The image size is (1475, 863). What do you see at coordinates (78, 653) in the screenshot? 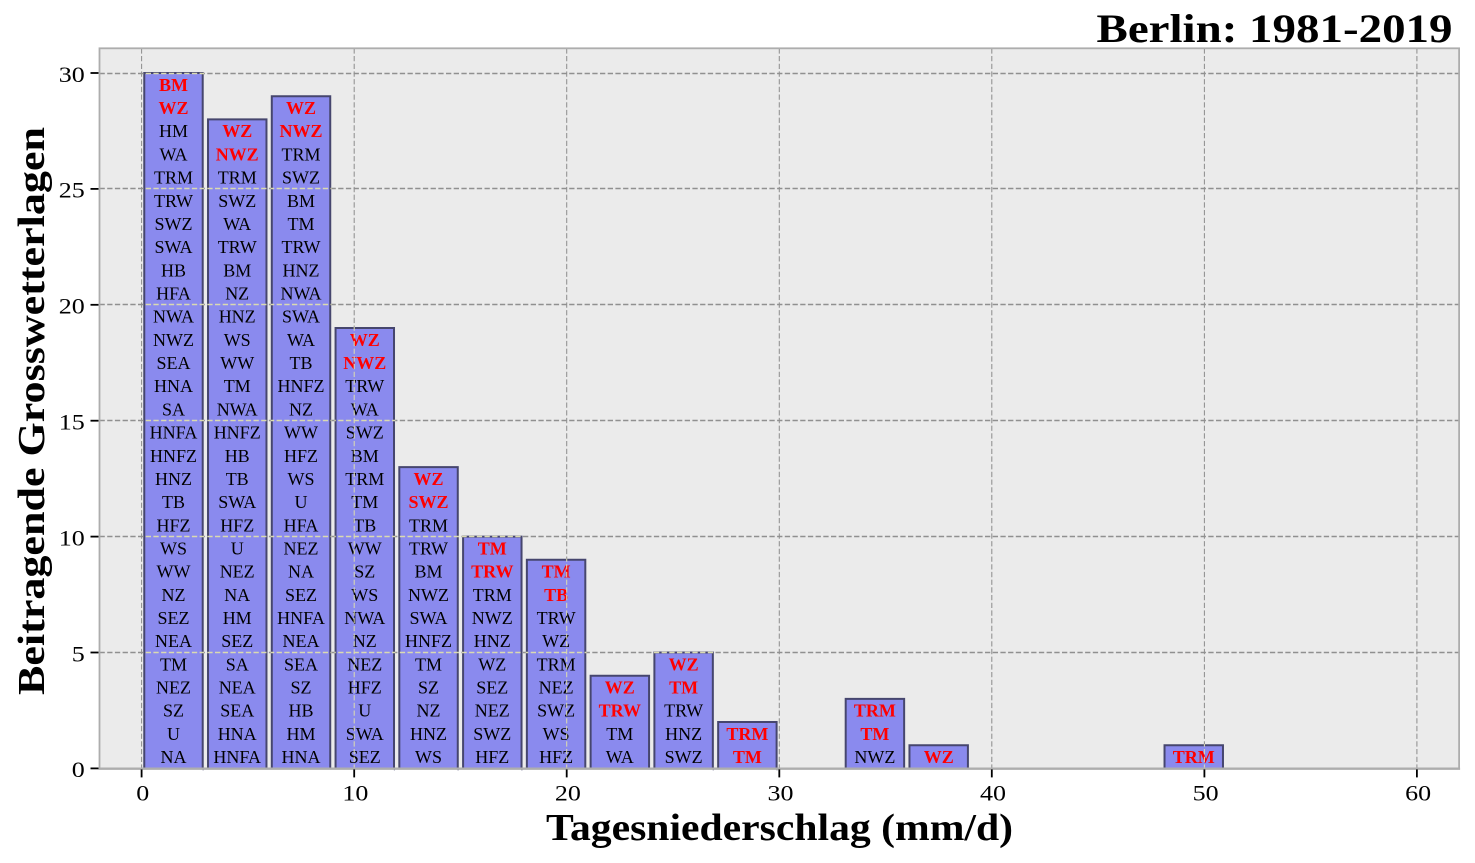
I see `svg-text: 5` at bounding box center [78, 653].